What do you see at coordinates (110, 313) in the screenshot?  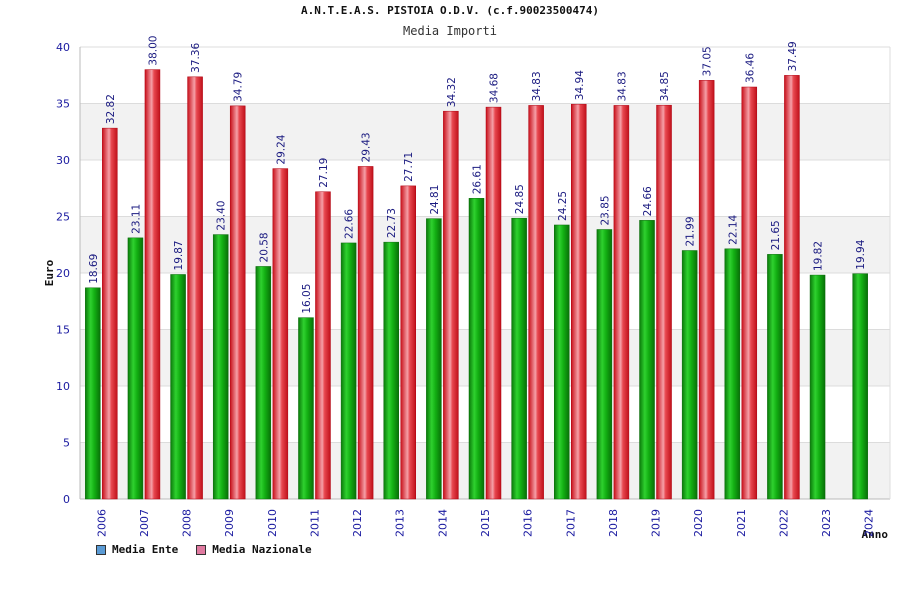 I see `bar-media-nazionale-2006` at bounding box center [110, 313].